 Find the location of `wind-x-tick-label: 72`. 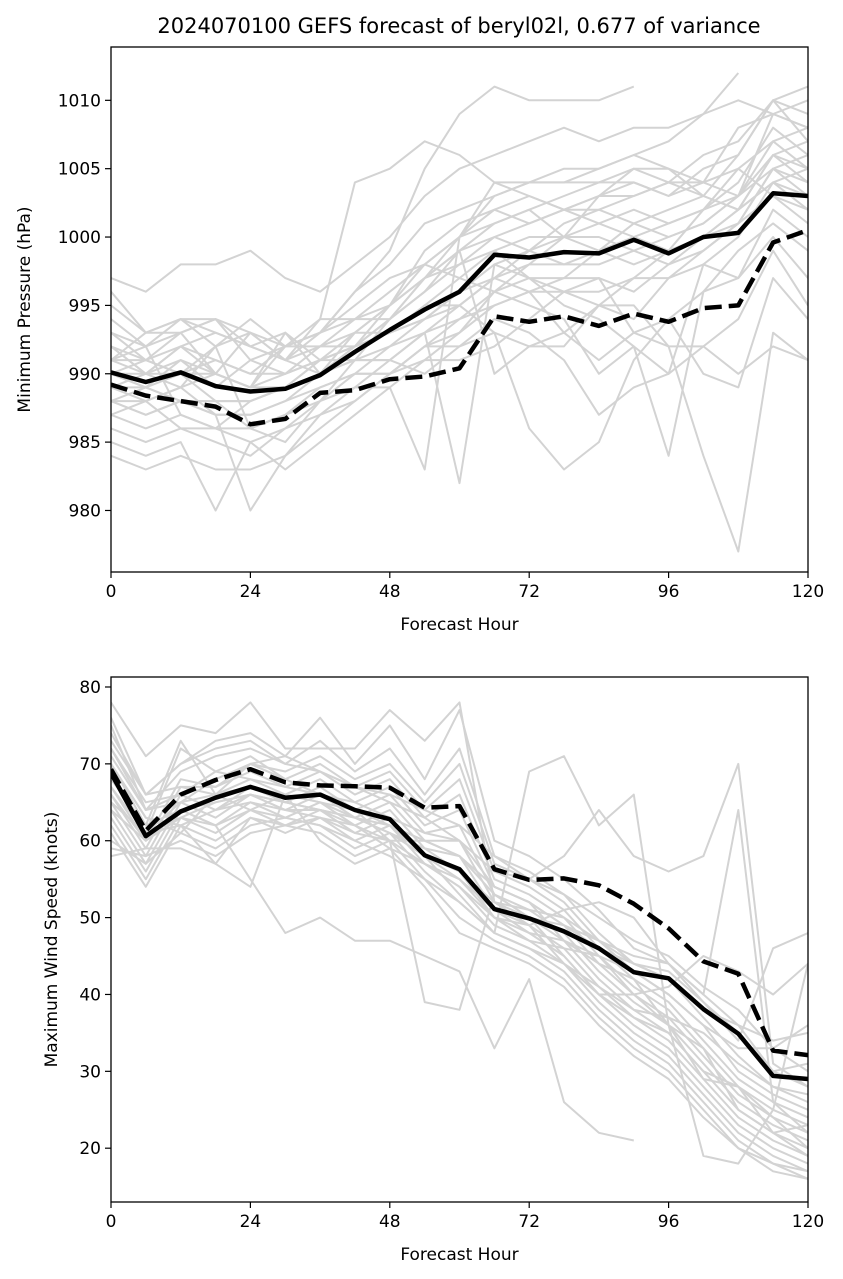

wind-x-tick-label: 72 is located at coordinates (529, 1222).